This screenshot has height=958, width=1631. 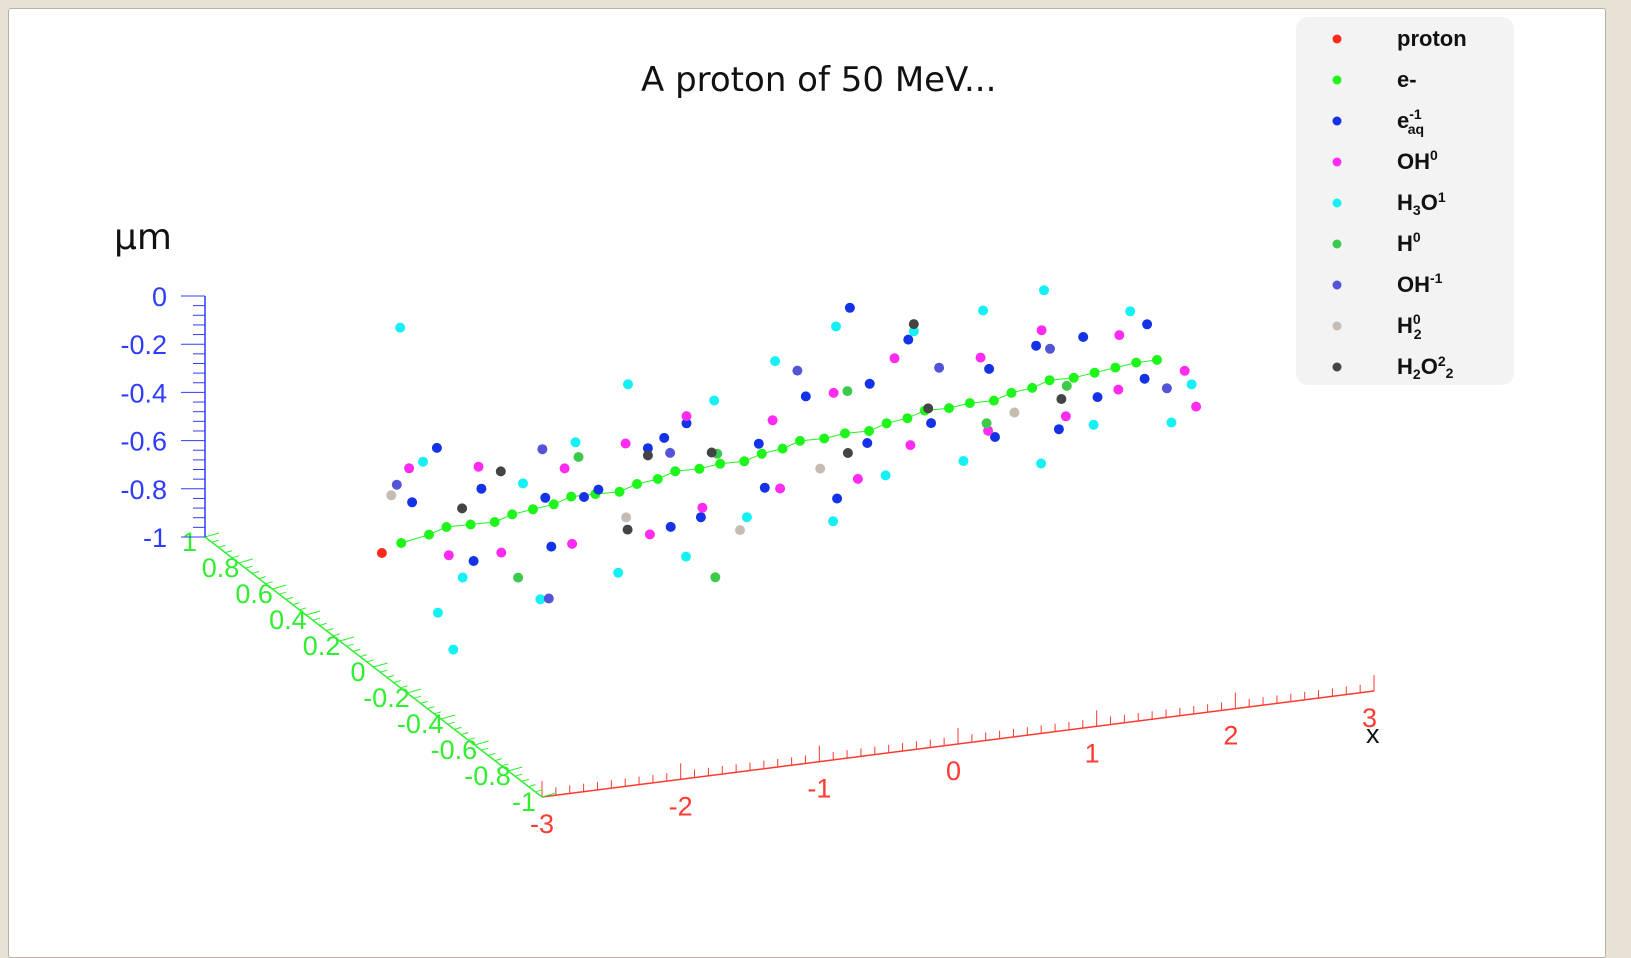 I want to click on x-axis-tick-label: -1, so click(x=819, y=789).